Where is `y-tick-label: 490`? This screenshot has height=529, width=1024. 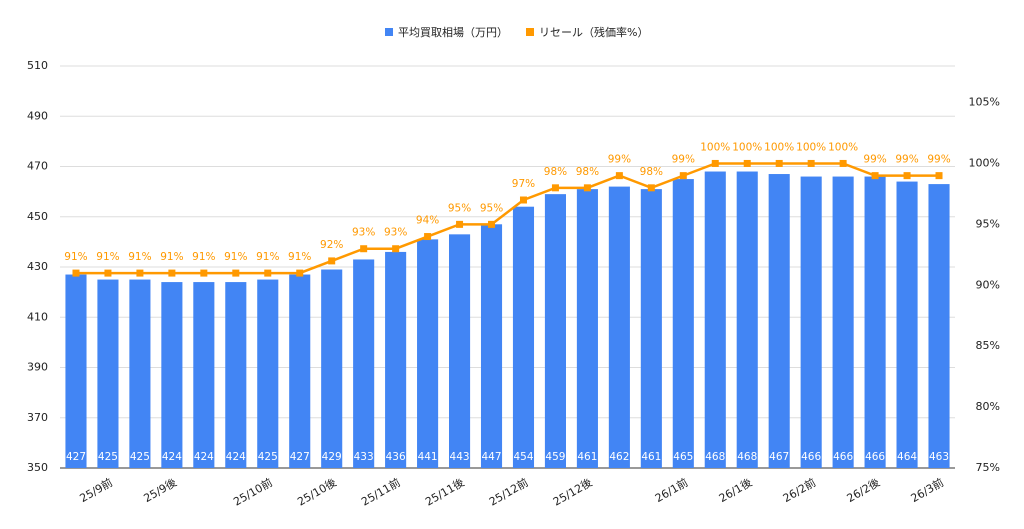 y-tick-label: 490 is located at coordinates (37, 115).